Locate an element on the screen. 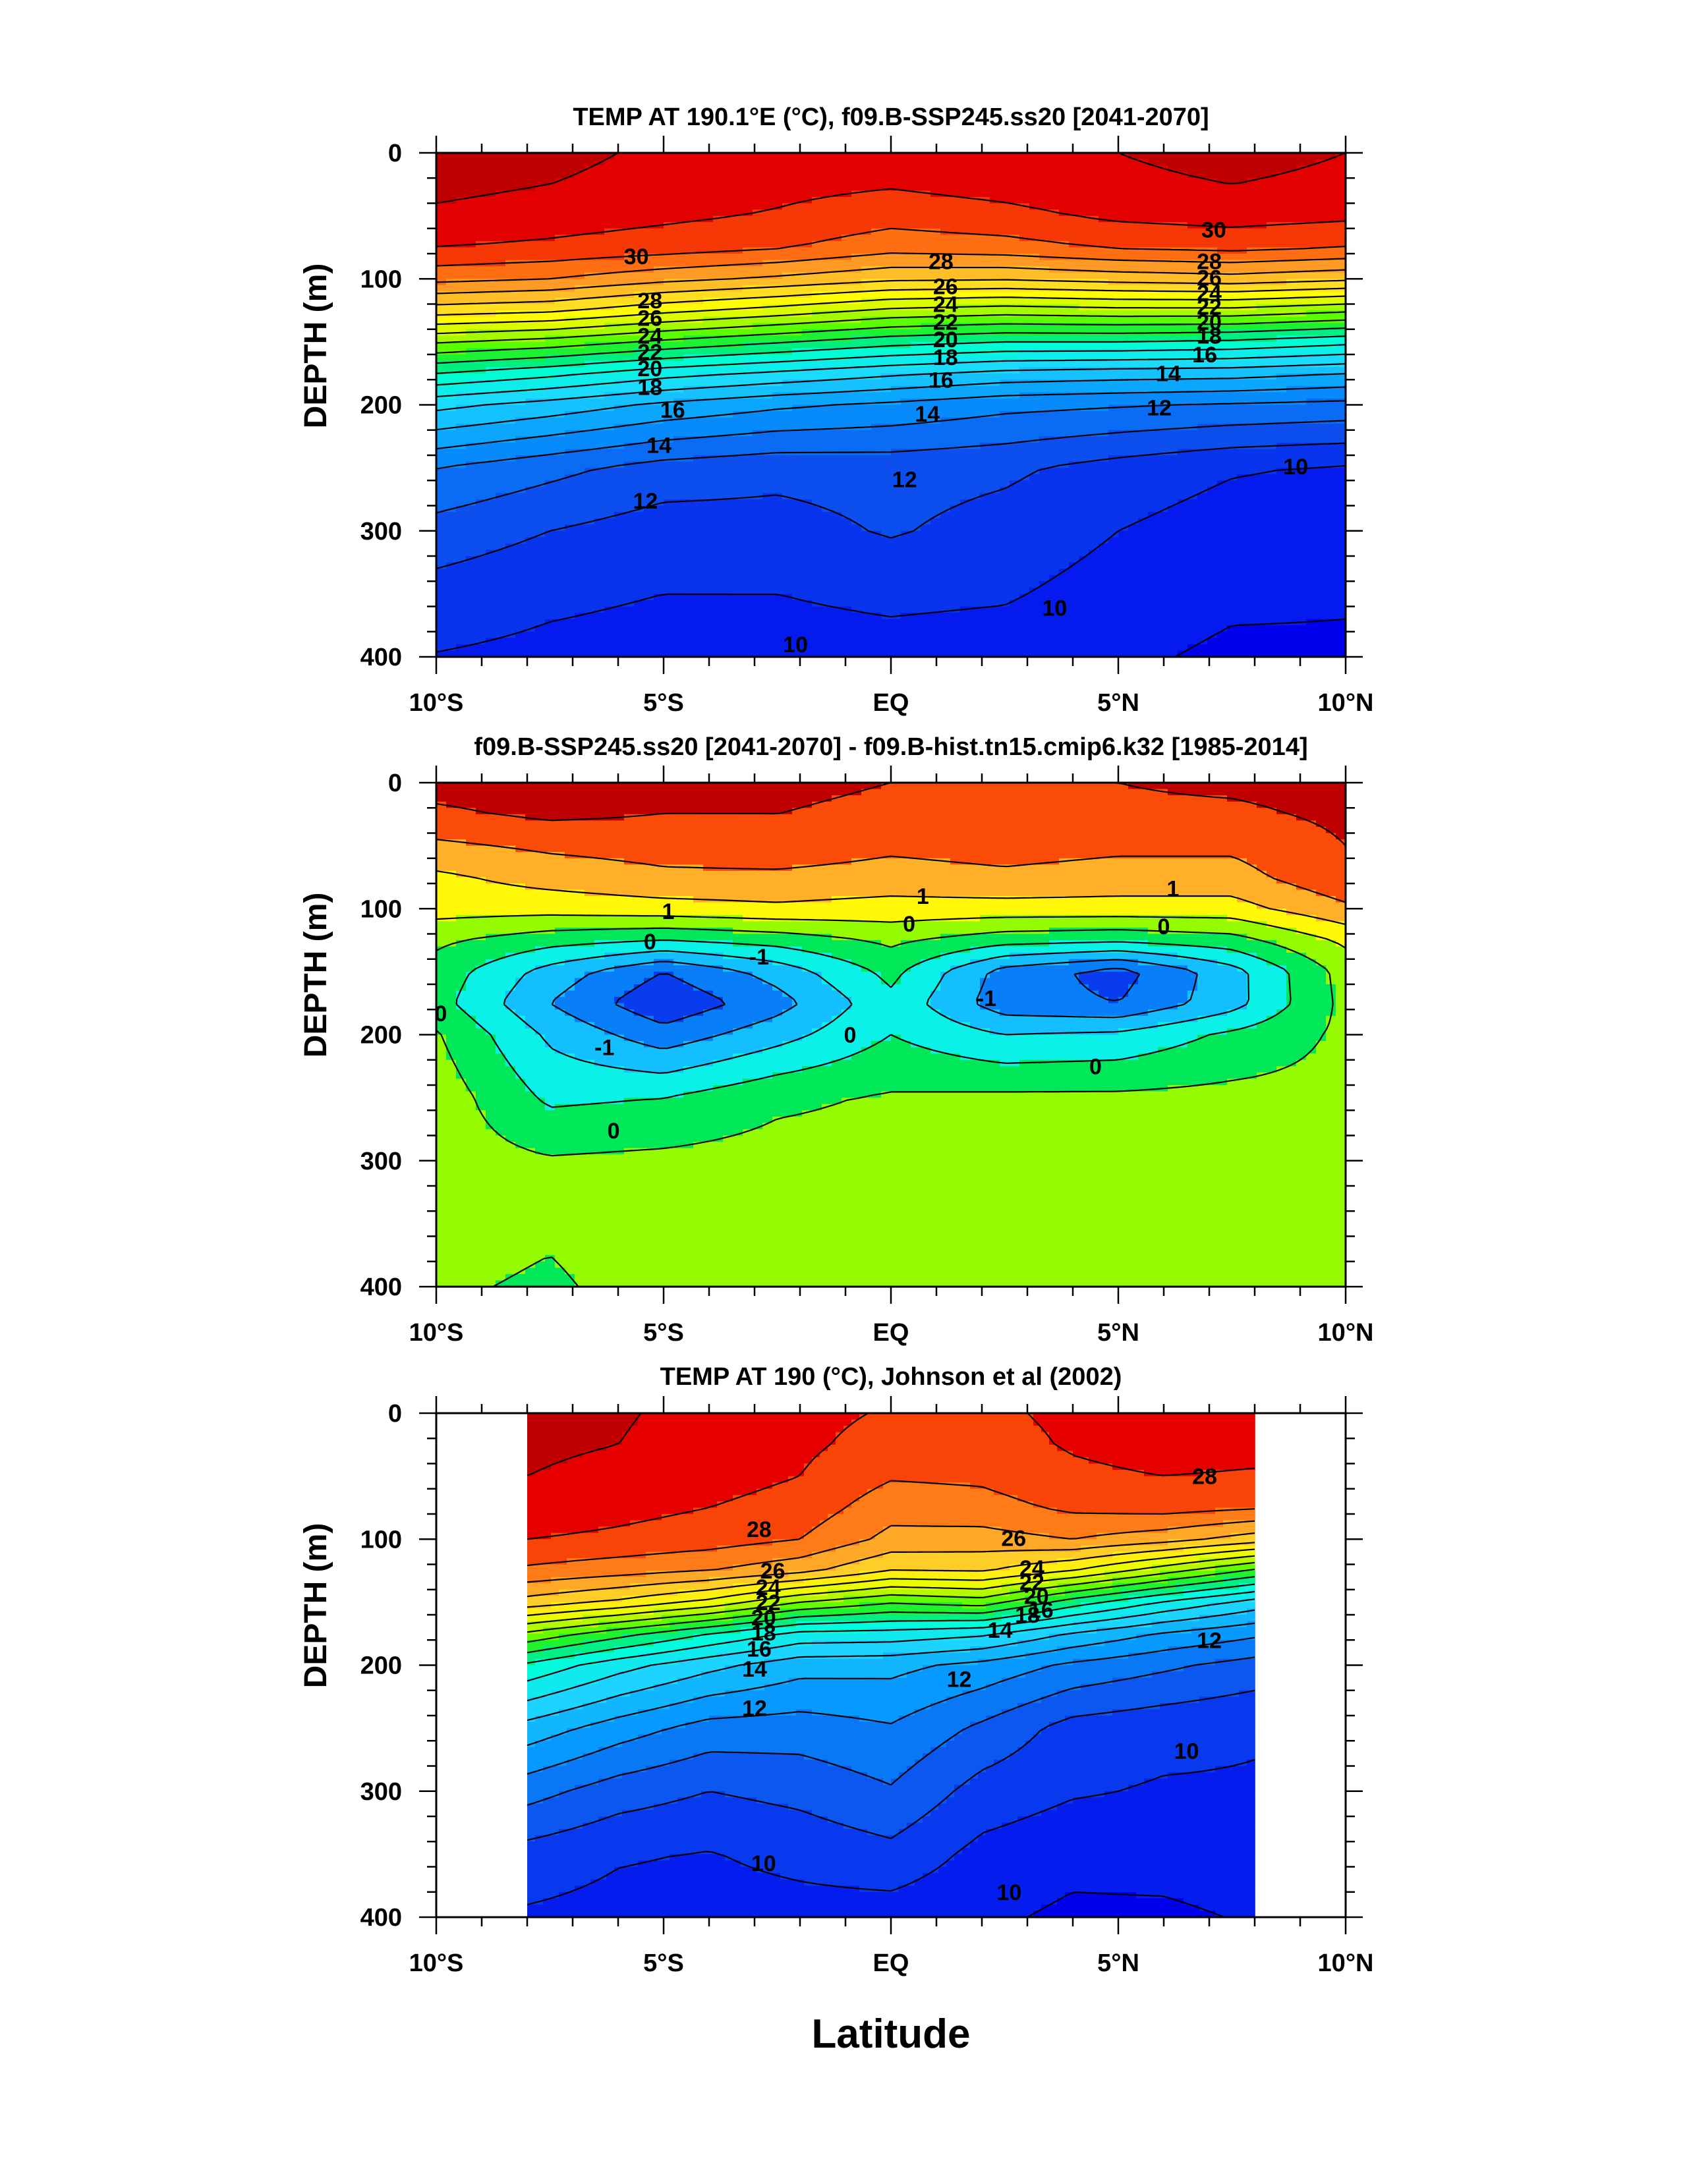 This screenshot has height=2184, width=1687. contour-label: -1 is located at coordinates (604, 1048).